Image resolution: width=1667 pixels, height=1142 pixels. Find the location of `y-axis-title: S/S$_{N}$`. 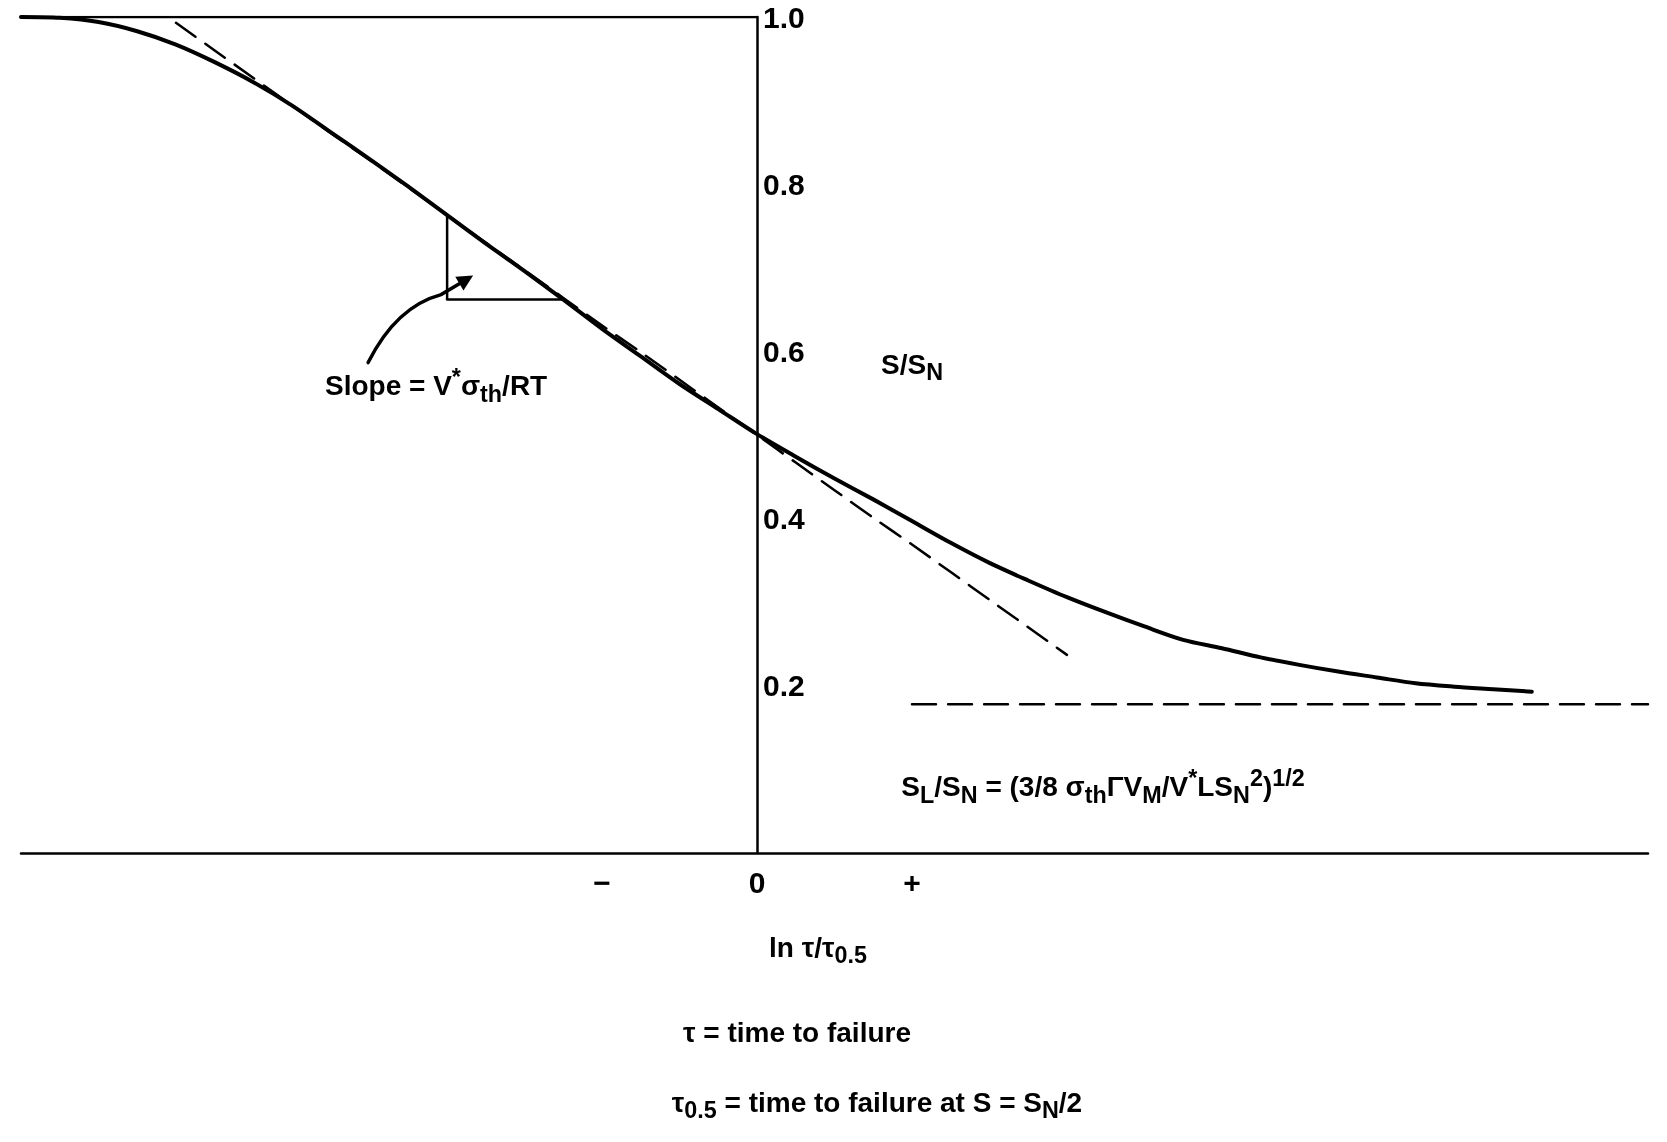

y-axis-title: S/S$_{N}$ is located at coordinates (912, 367).